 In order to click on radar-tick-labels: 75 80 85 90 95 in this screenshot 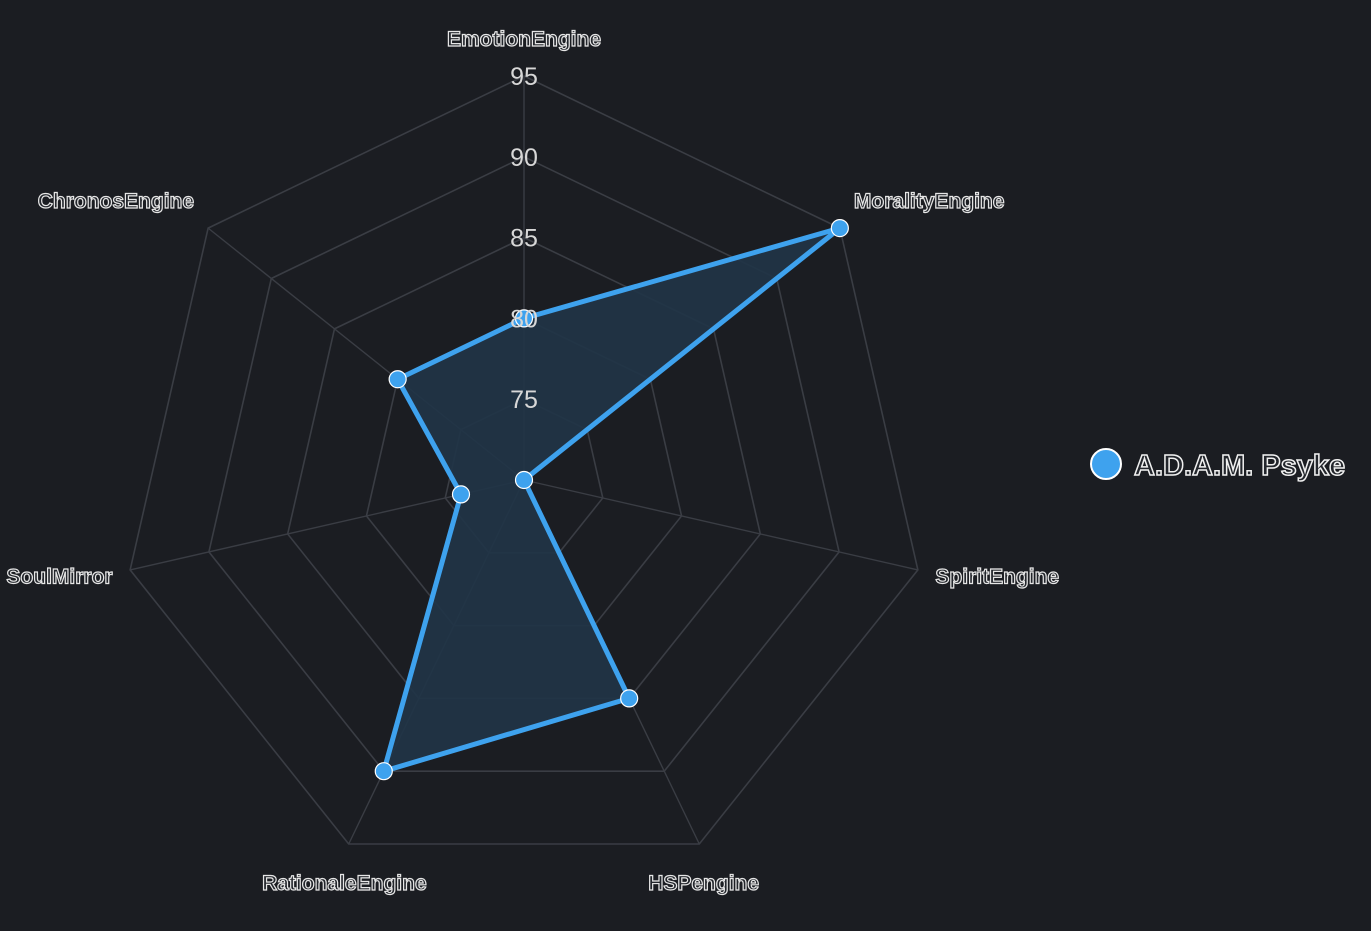, I will do `click(524, 238)`.